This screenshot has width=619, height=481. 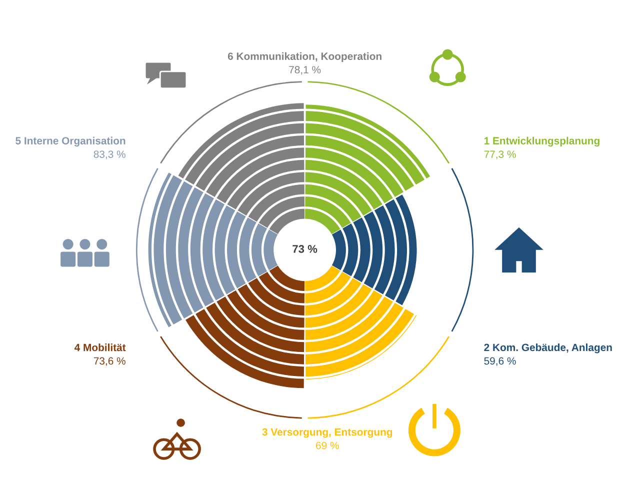 I want to click on data-label: 83,3 %, so click(x=110, y=155).